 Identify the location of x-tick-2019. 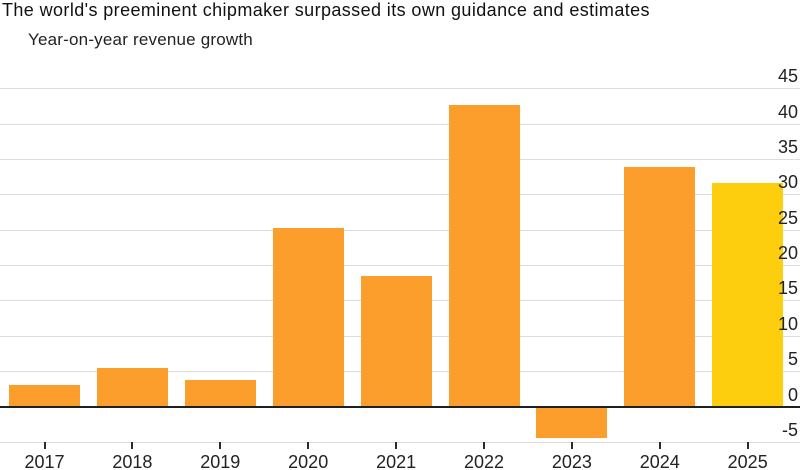
(220, 445).